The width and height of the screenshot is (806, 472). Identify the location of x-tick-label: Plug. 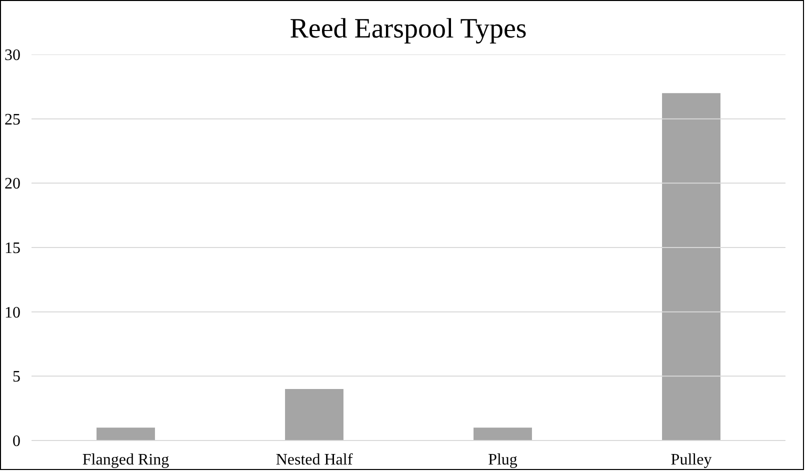
(503, 460).